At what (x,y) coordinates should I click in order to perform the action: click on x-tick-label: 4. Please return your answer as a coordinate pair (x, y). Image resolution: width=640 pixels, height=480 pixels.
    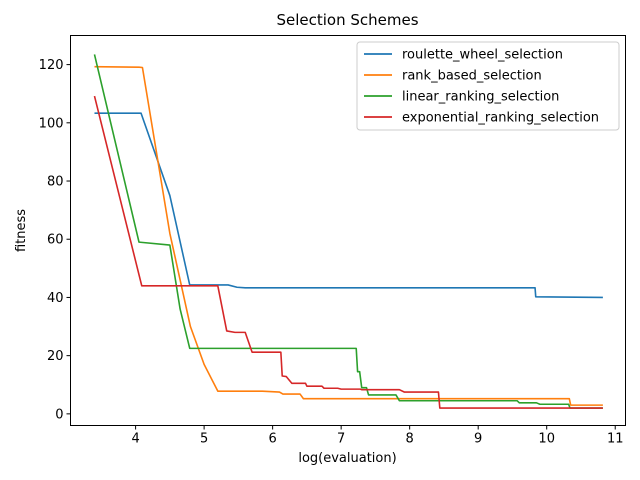
    Looking at the image, I should click on (135, 439).